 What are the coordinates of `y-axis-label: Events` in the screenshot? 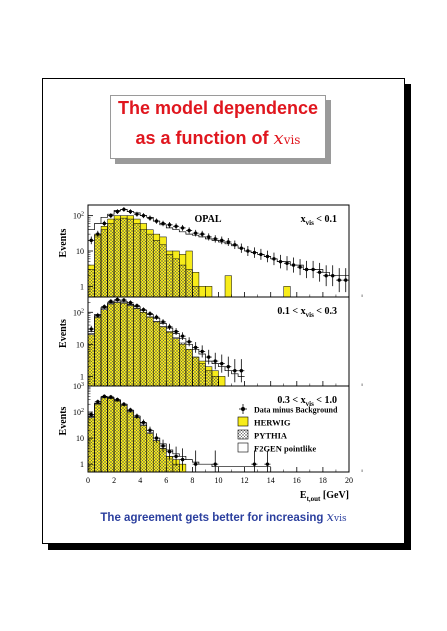 It's located at (63, 420).